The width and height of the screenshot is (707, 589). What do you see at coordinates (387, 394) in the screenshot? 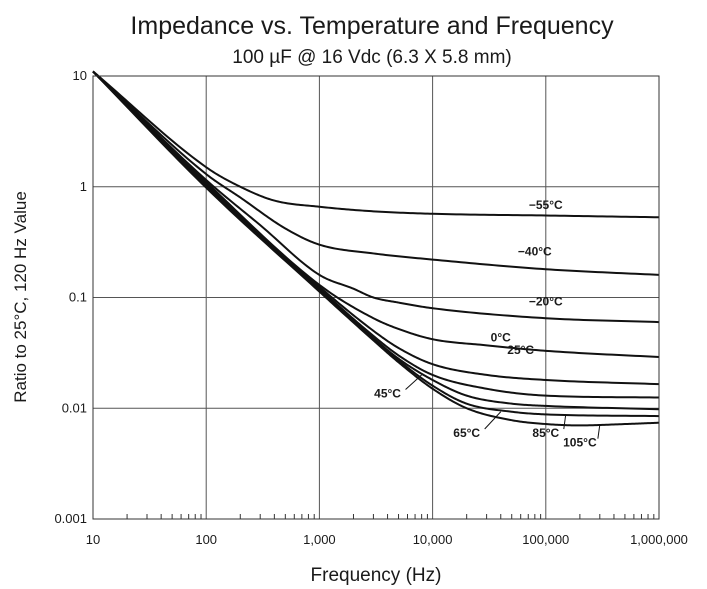
I see `series-annotation-label: 45°C` at bounding box center [387, 394].